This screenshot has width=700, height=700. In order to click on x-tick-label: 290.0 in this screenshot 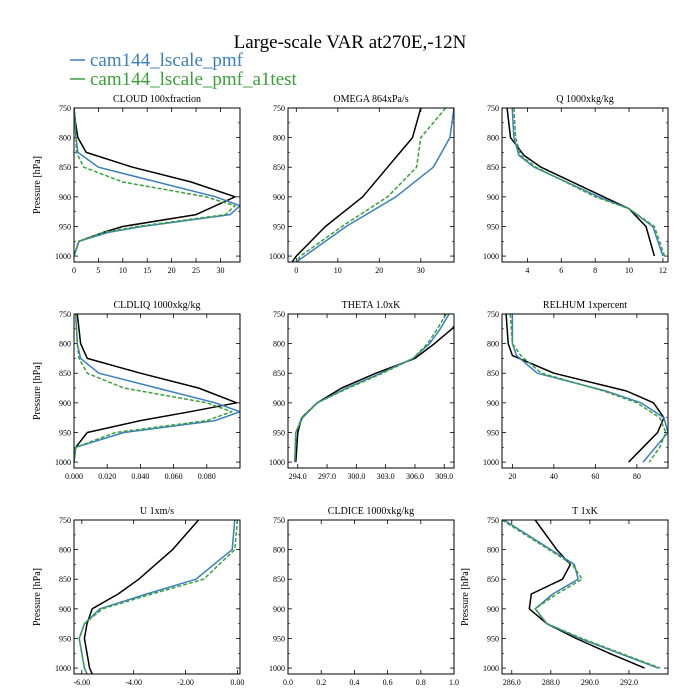, I will do `click(590, 682)`.